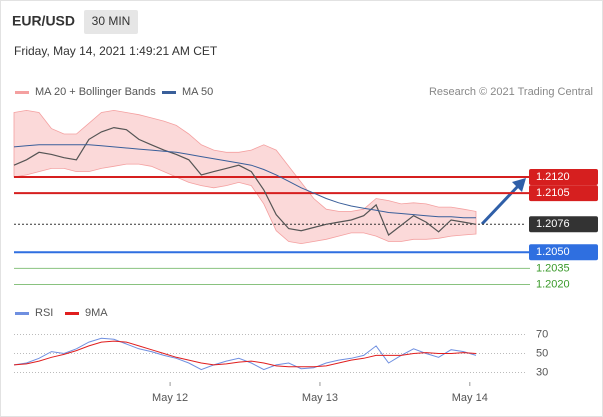 The width and height of the screenshot is (603, 417). What do you see at coordinates (511, 92) in the screenshot?
I see `source: Research © 2021 Trading Central` at bounding box center [511, 92].